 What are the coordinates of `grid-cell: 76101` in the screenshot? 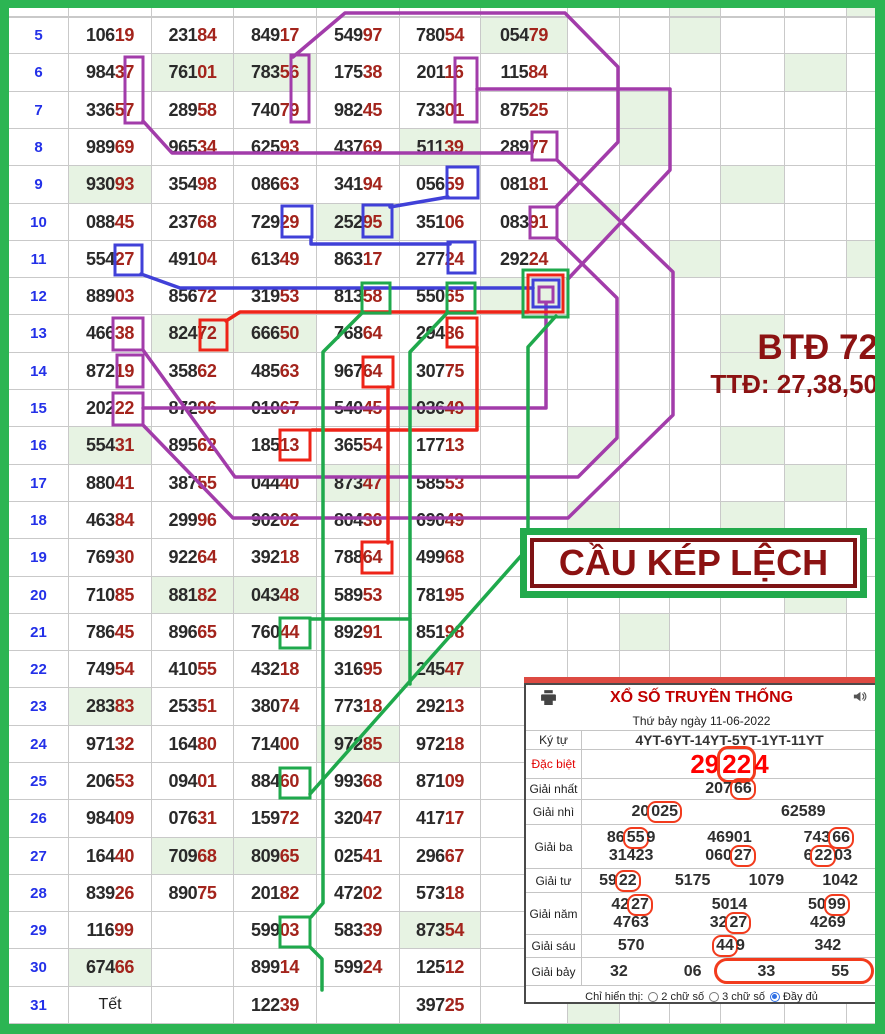 It's located at (193, 73).